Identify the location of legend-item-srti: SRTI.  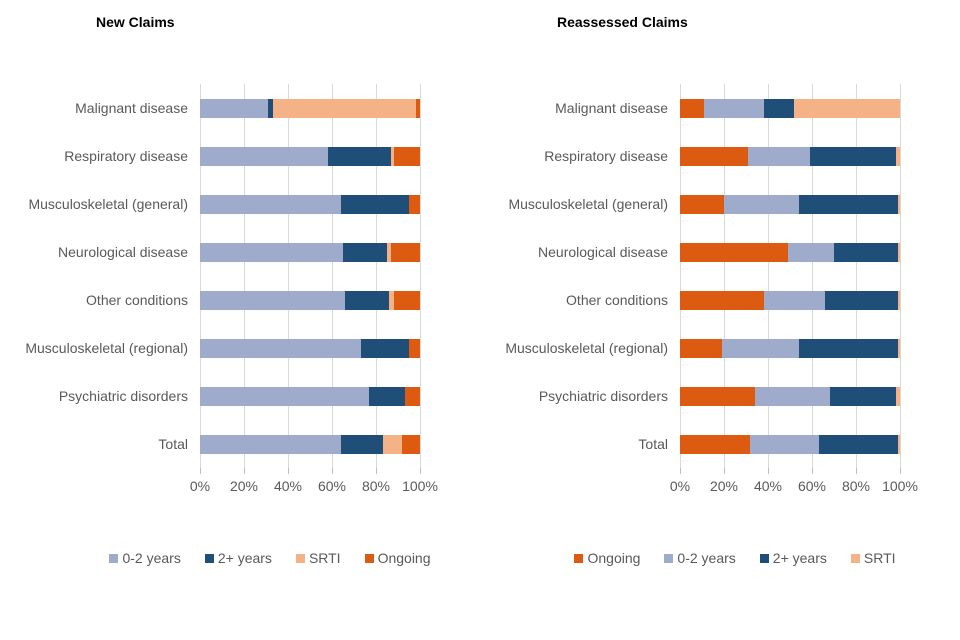
(873, 558).